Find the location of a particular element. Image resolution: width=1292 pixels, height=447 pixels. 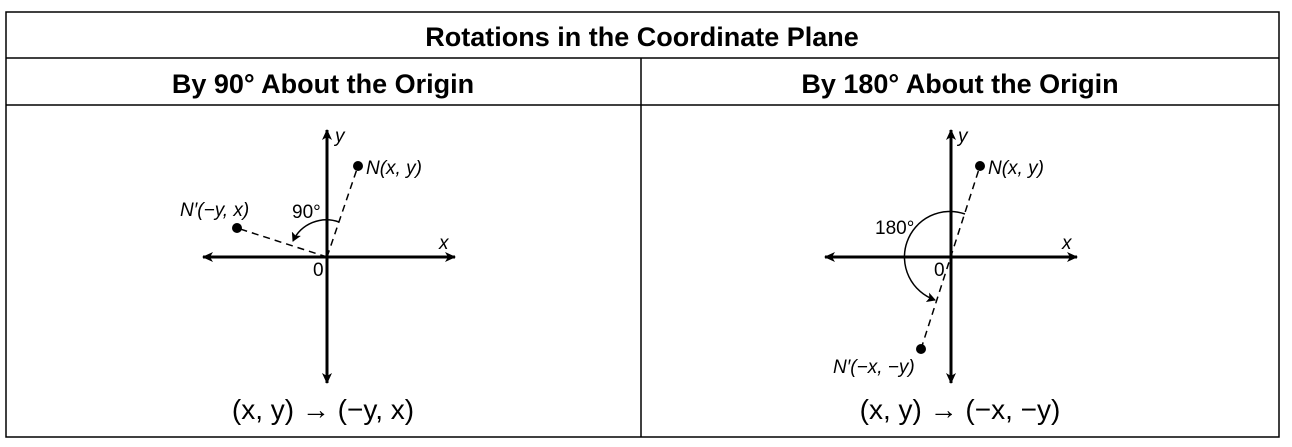

point-n-prime-label: N′(−x, −y) is located at coordinates (874, 367).